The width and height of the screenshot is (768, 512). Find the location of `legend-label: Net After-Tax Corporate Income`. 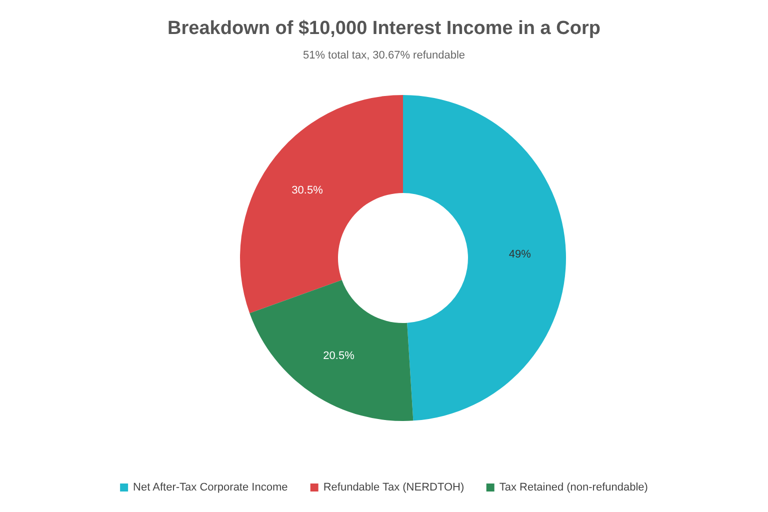

legend-label: Net After-Tax Corporate Income is located at coordinates (210, 488).